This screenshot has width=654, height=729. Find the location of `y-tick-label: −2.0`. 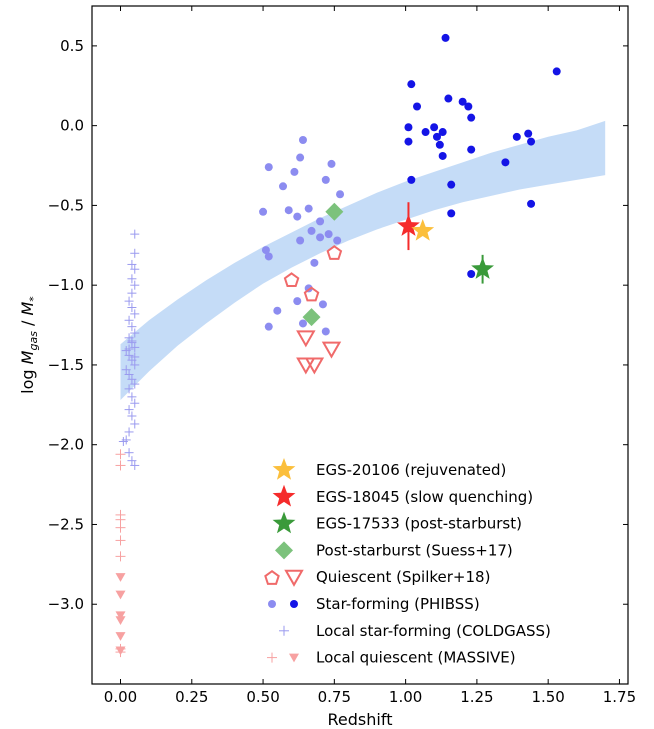

y-tick-label: −2.0 is located at coordinates (66, 445).